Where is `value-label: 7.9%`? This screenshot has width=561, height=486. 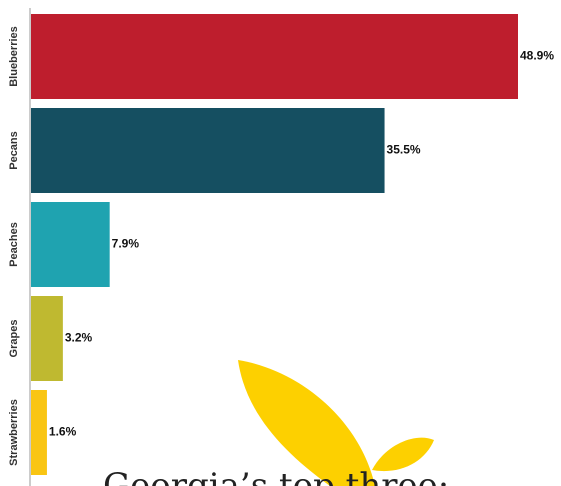
value-label: 7.9% is located at coordinates (126, 244).